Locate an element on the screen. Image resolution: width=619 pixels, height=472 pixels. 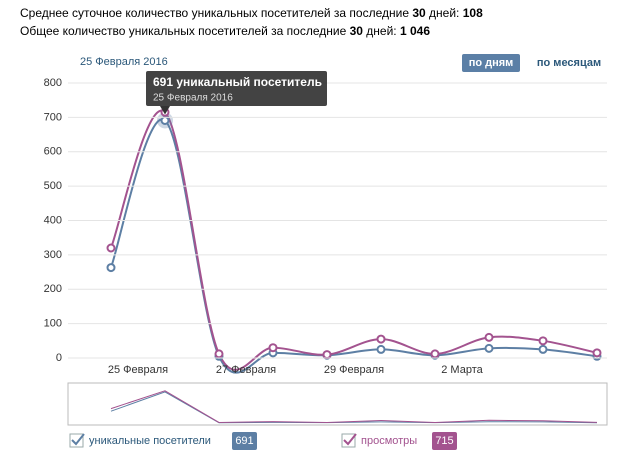
y-tick-label: 500 is located at coordinates (53, 186).